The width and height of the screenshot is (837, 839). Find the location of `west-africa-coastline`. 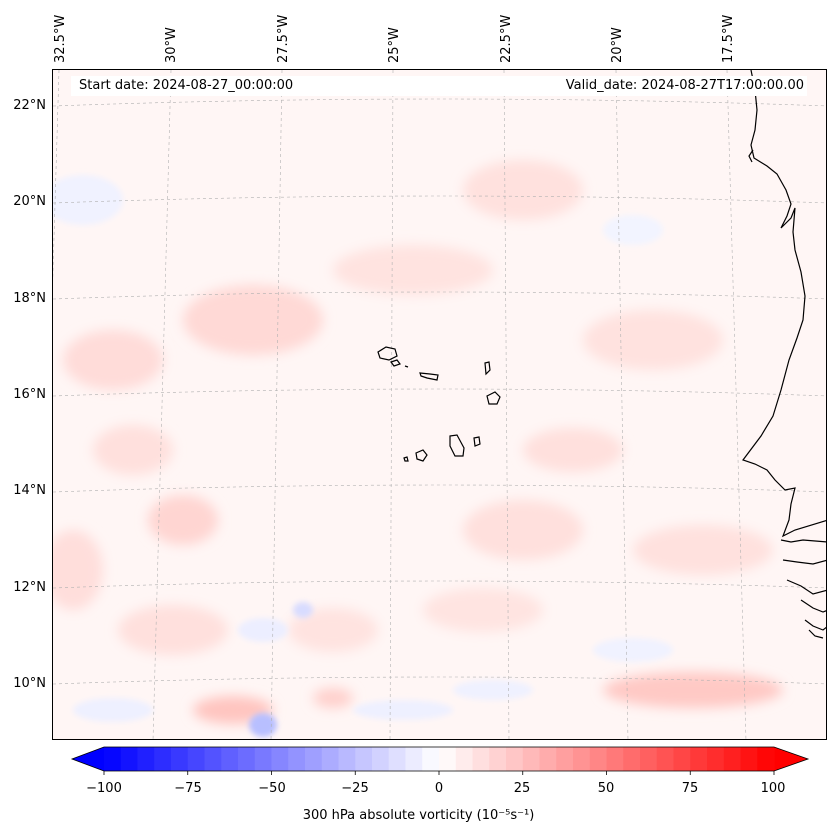

west-africa-coastline is located at coordinates (784, 354).